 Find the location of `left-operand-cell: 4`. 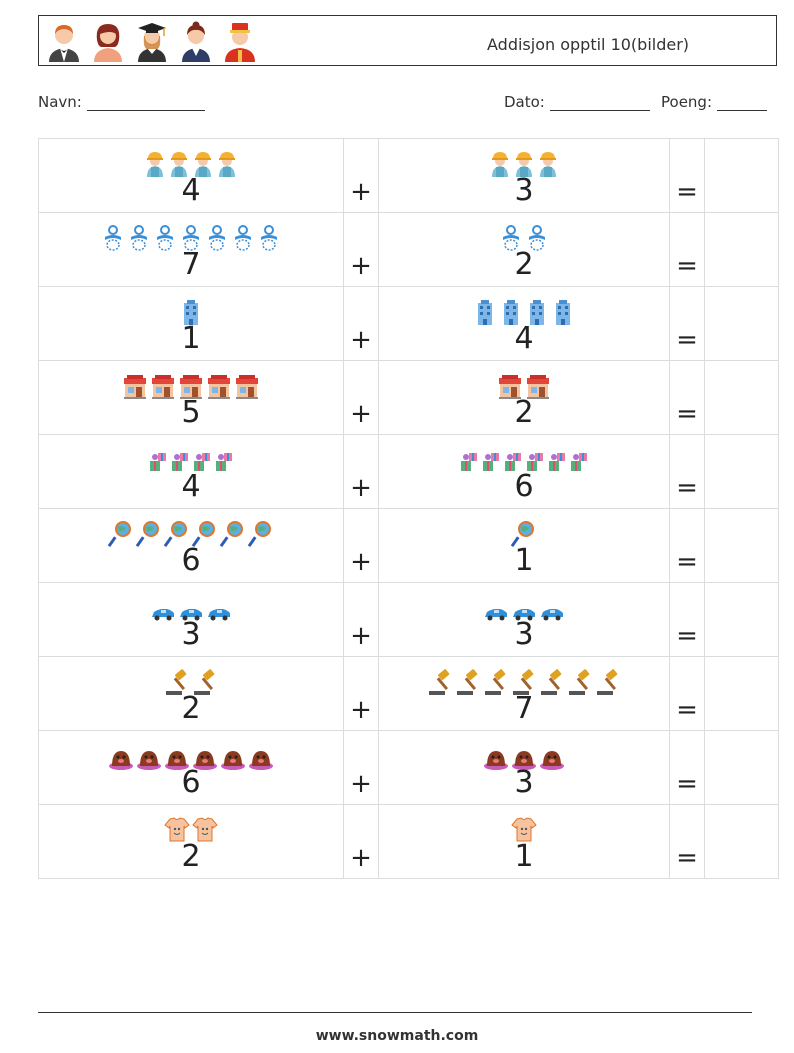

left-operand-cell: 4 is located at coordinates (191, 175).